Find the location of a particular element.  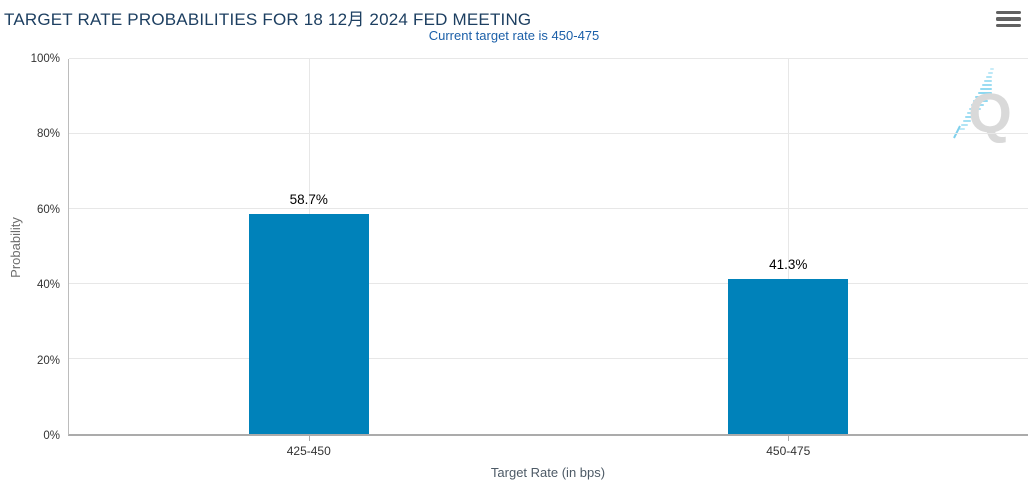

y-tick-label: 0% is located at coordinates (51, 436).